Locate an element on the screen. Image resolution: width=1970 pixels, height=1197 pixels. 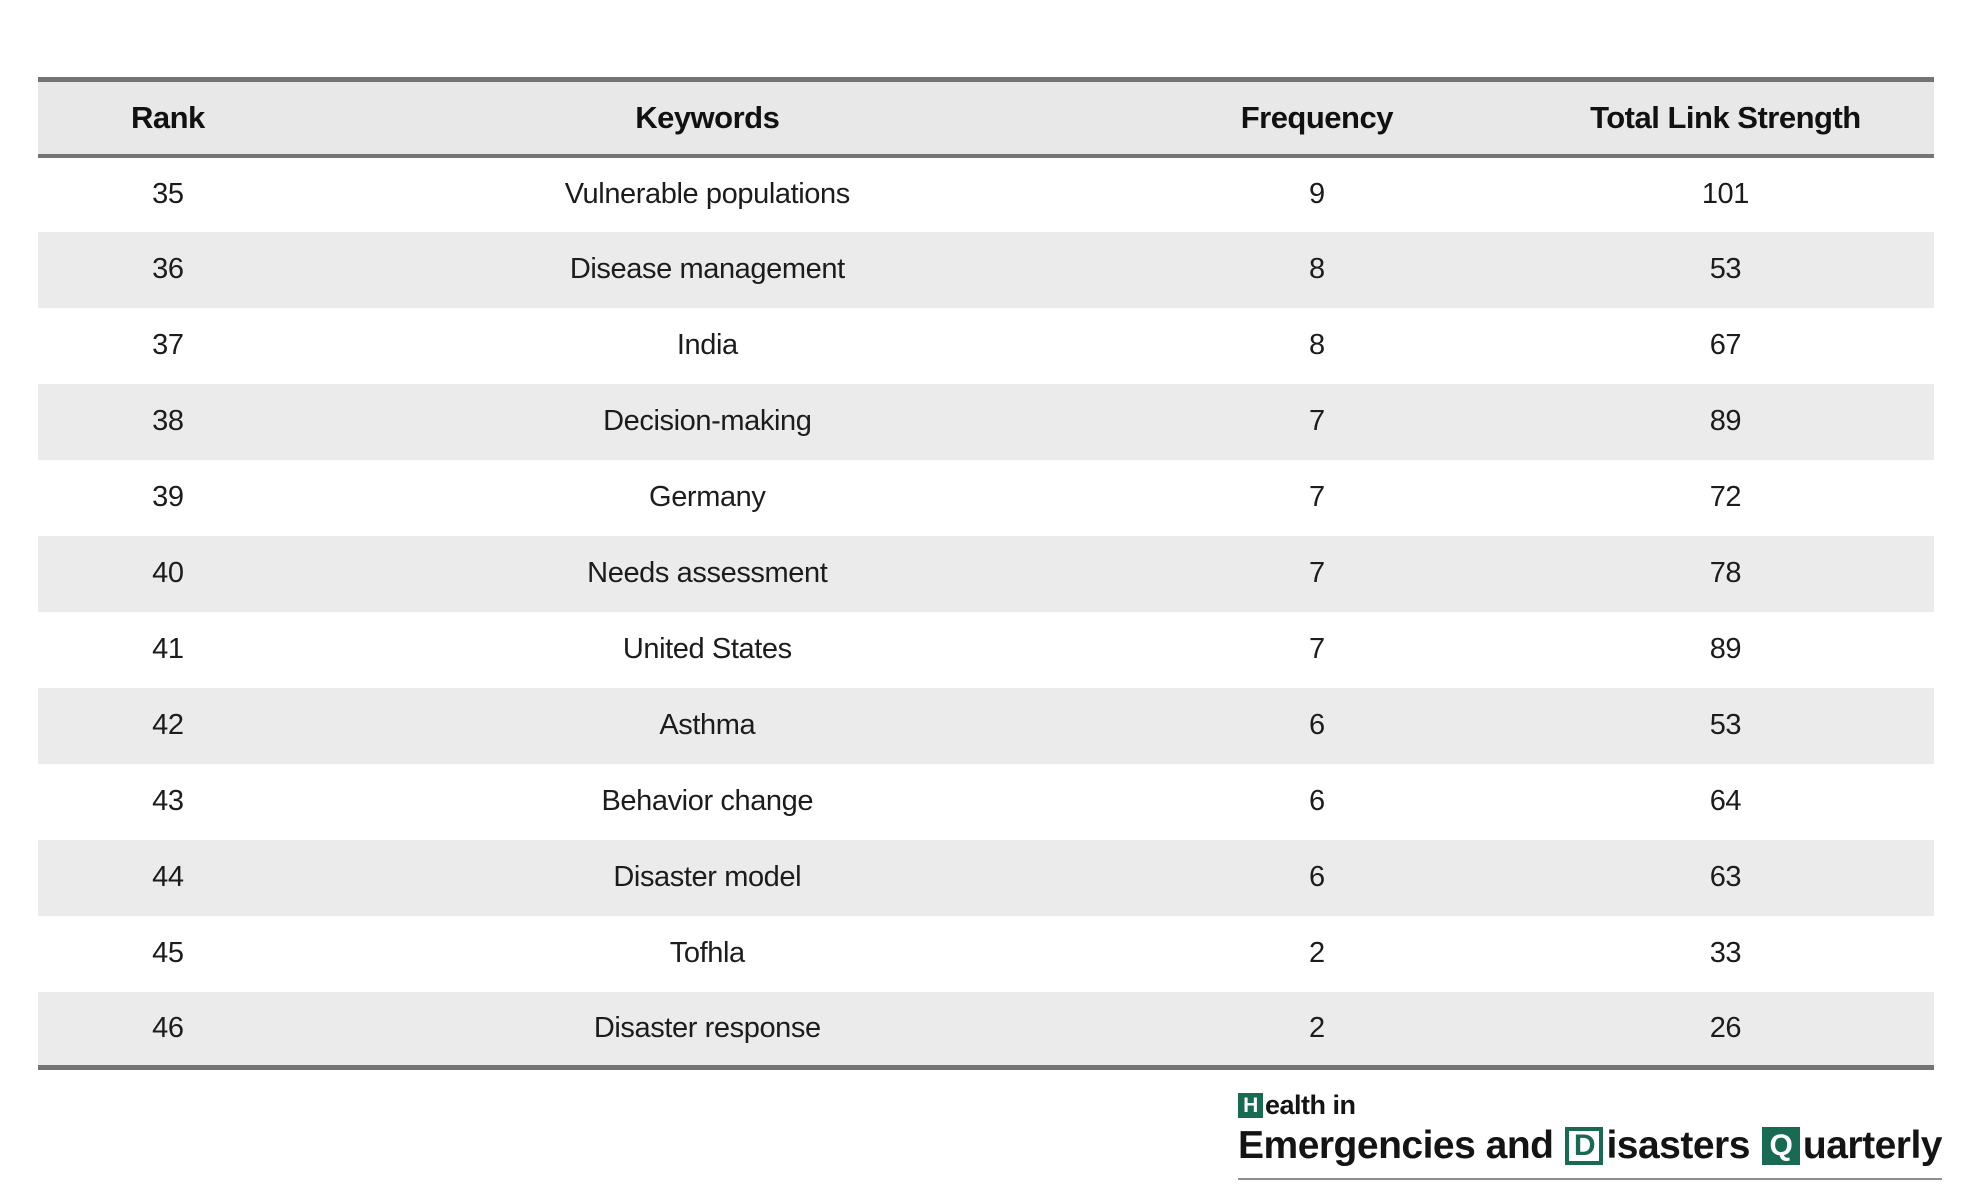
cell-total-link-strength: 33 is located at coordinates (1725, 953).